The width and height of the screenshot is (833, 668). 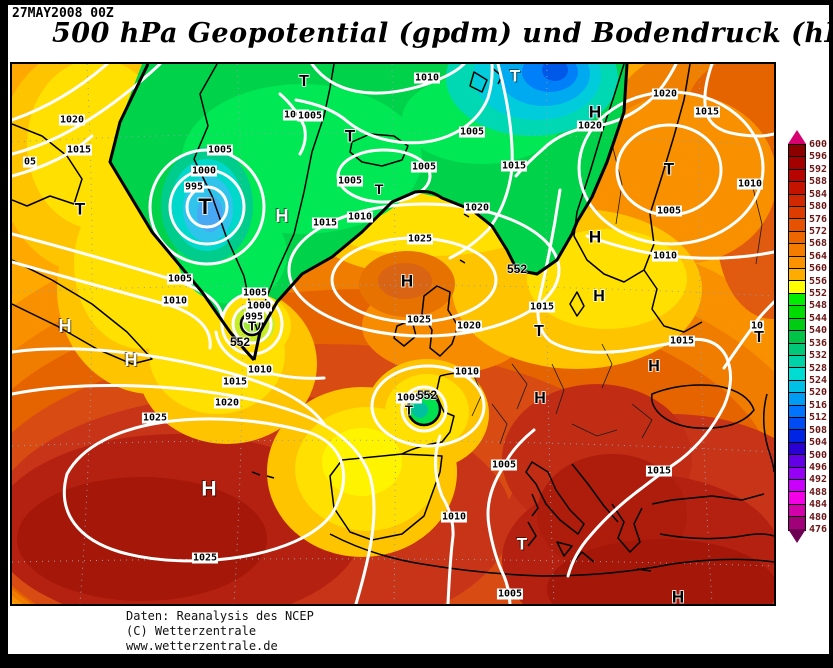 What do you see at coordinates (818, 356) in the screenshot?
I see `colorbar-value-label: 532` at bounding box center [818, 356].